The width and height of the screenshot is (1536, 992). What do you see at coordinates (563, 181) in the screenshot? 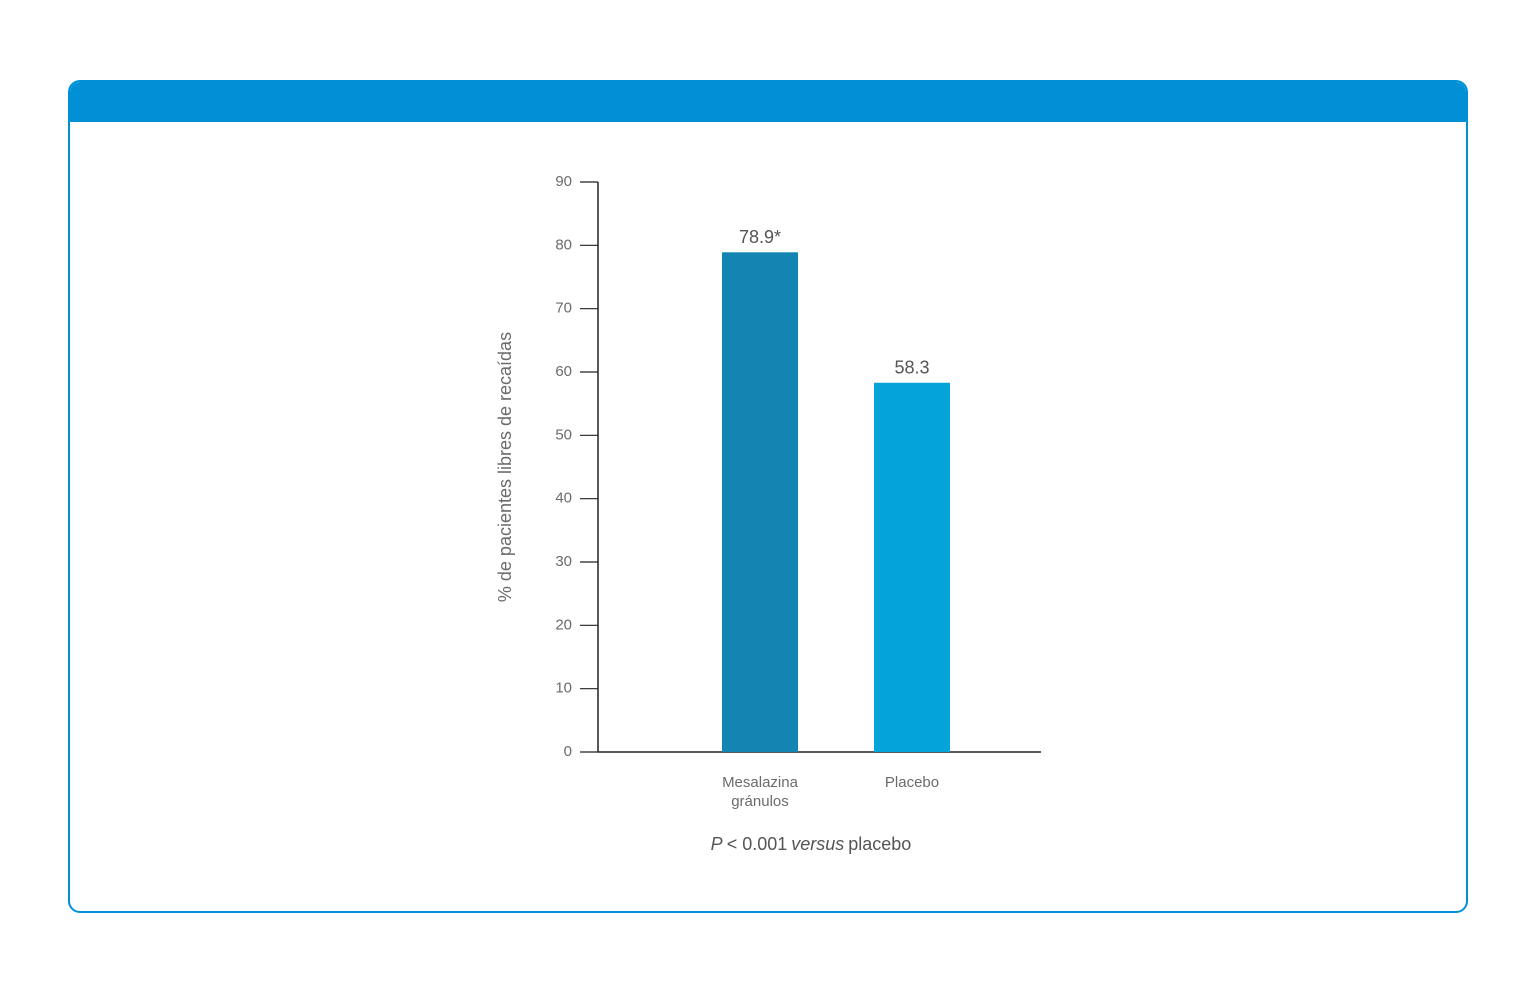
I see `y-tick-label: 90` at bounding box center [563, 181].